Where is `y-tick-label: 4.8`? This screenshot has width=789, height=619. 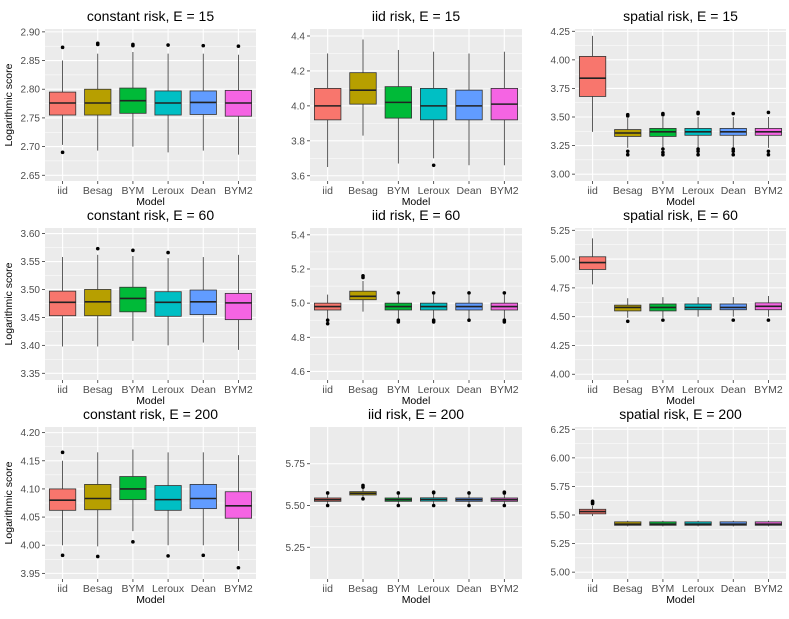
y-tick-label: 4.8 is located at coordinates (298, 338).